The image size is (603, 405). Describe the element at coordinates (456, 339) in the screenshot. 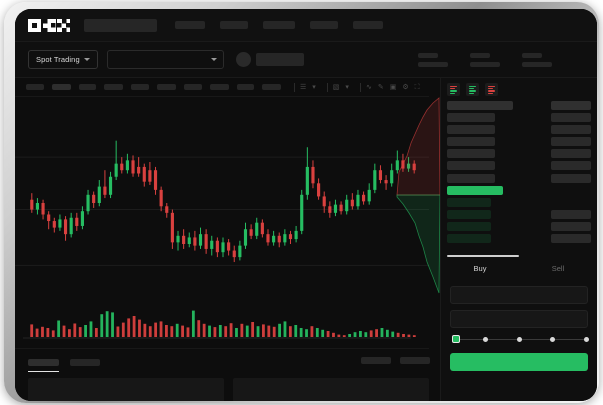

I see `slider-handle` at that location.